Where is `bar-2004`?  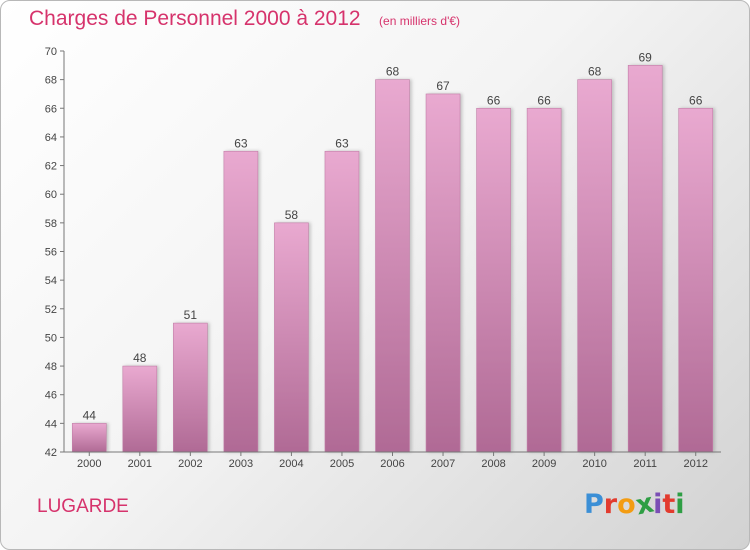
bar-2004 is located at coordinates (291, 337).